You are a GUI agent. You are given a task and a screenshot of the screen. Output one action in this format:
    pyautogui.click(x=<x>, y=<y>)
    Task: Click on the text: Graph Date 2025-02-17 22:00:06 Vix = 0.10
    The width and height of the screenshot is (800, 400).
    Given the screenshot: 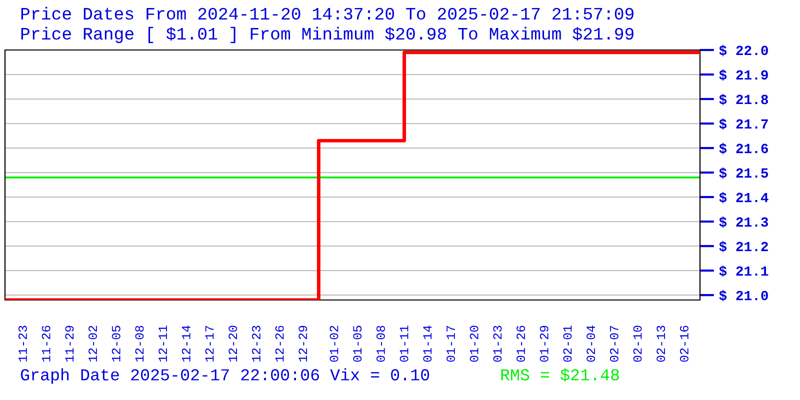 What is the action you would take?
    pyautogui.click(x=225, y=376)
    